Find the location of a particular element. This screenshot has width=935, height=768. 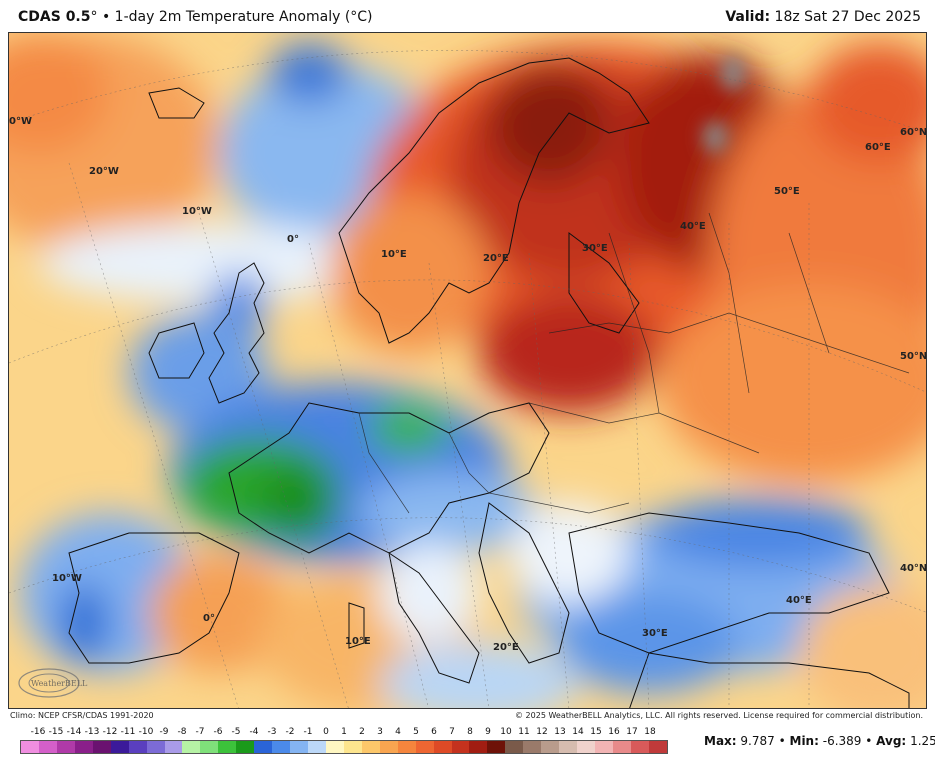

legend-label: 0 is located at coordinates (326, 732).